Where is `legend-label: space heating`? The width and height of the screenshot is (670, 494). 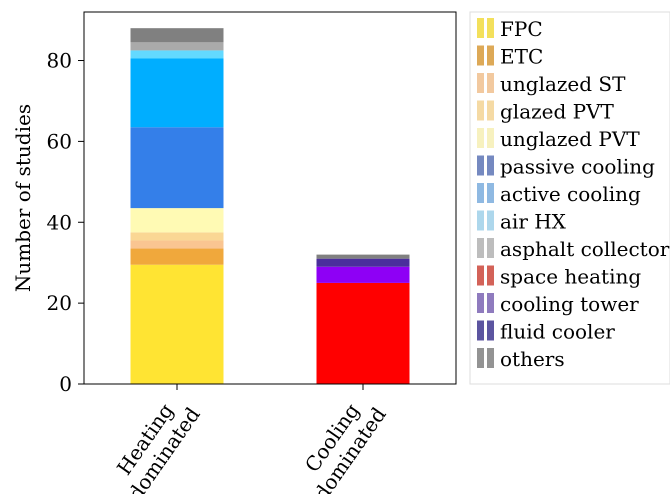 legend-label: space heating is located at coordinates (570, 277).